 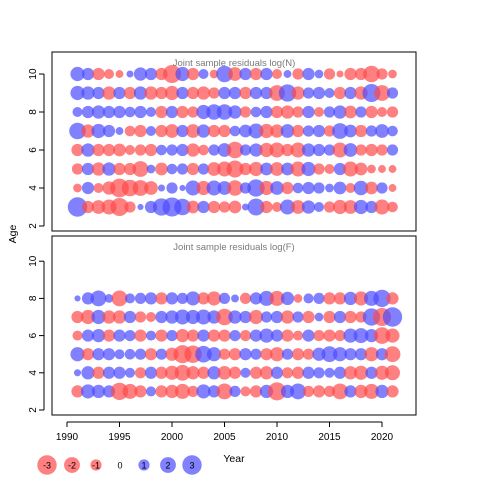 What do you see at coordinates (96, 466) in the screenshot?
I see `legend-label: -1` at bounding box center [96, 466].